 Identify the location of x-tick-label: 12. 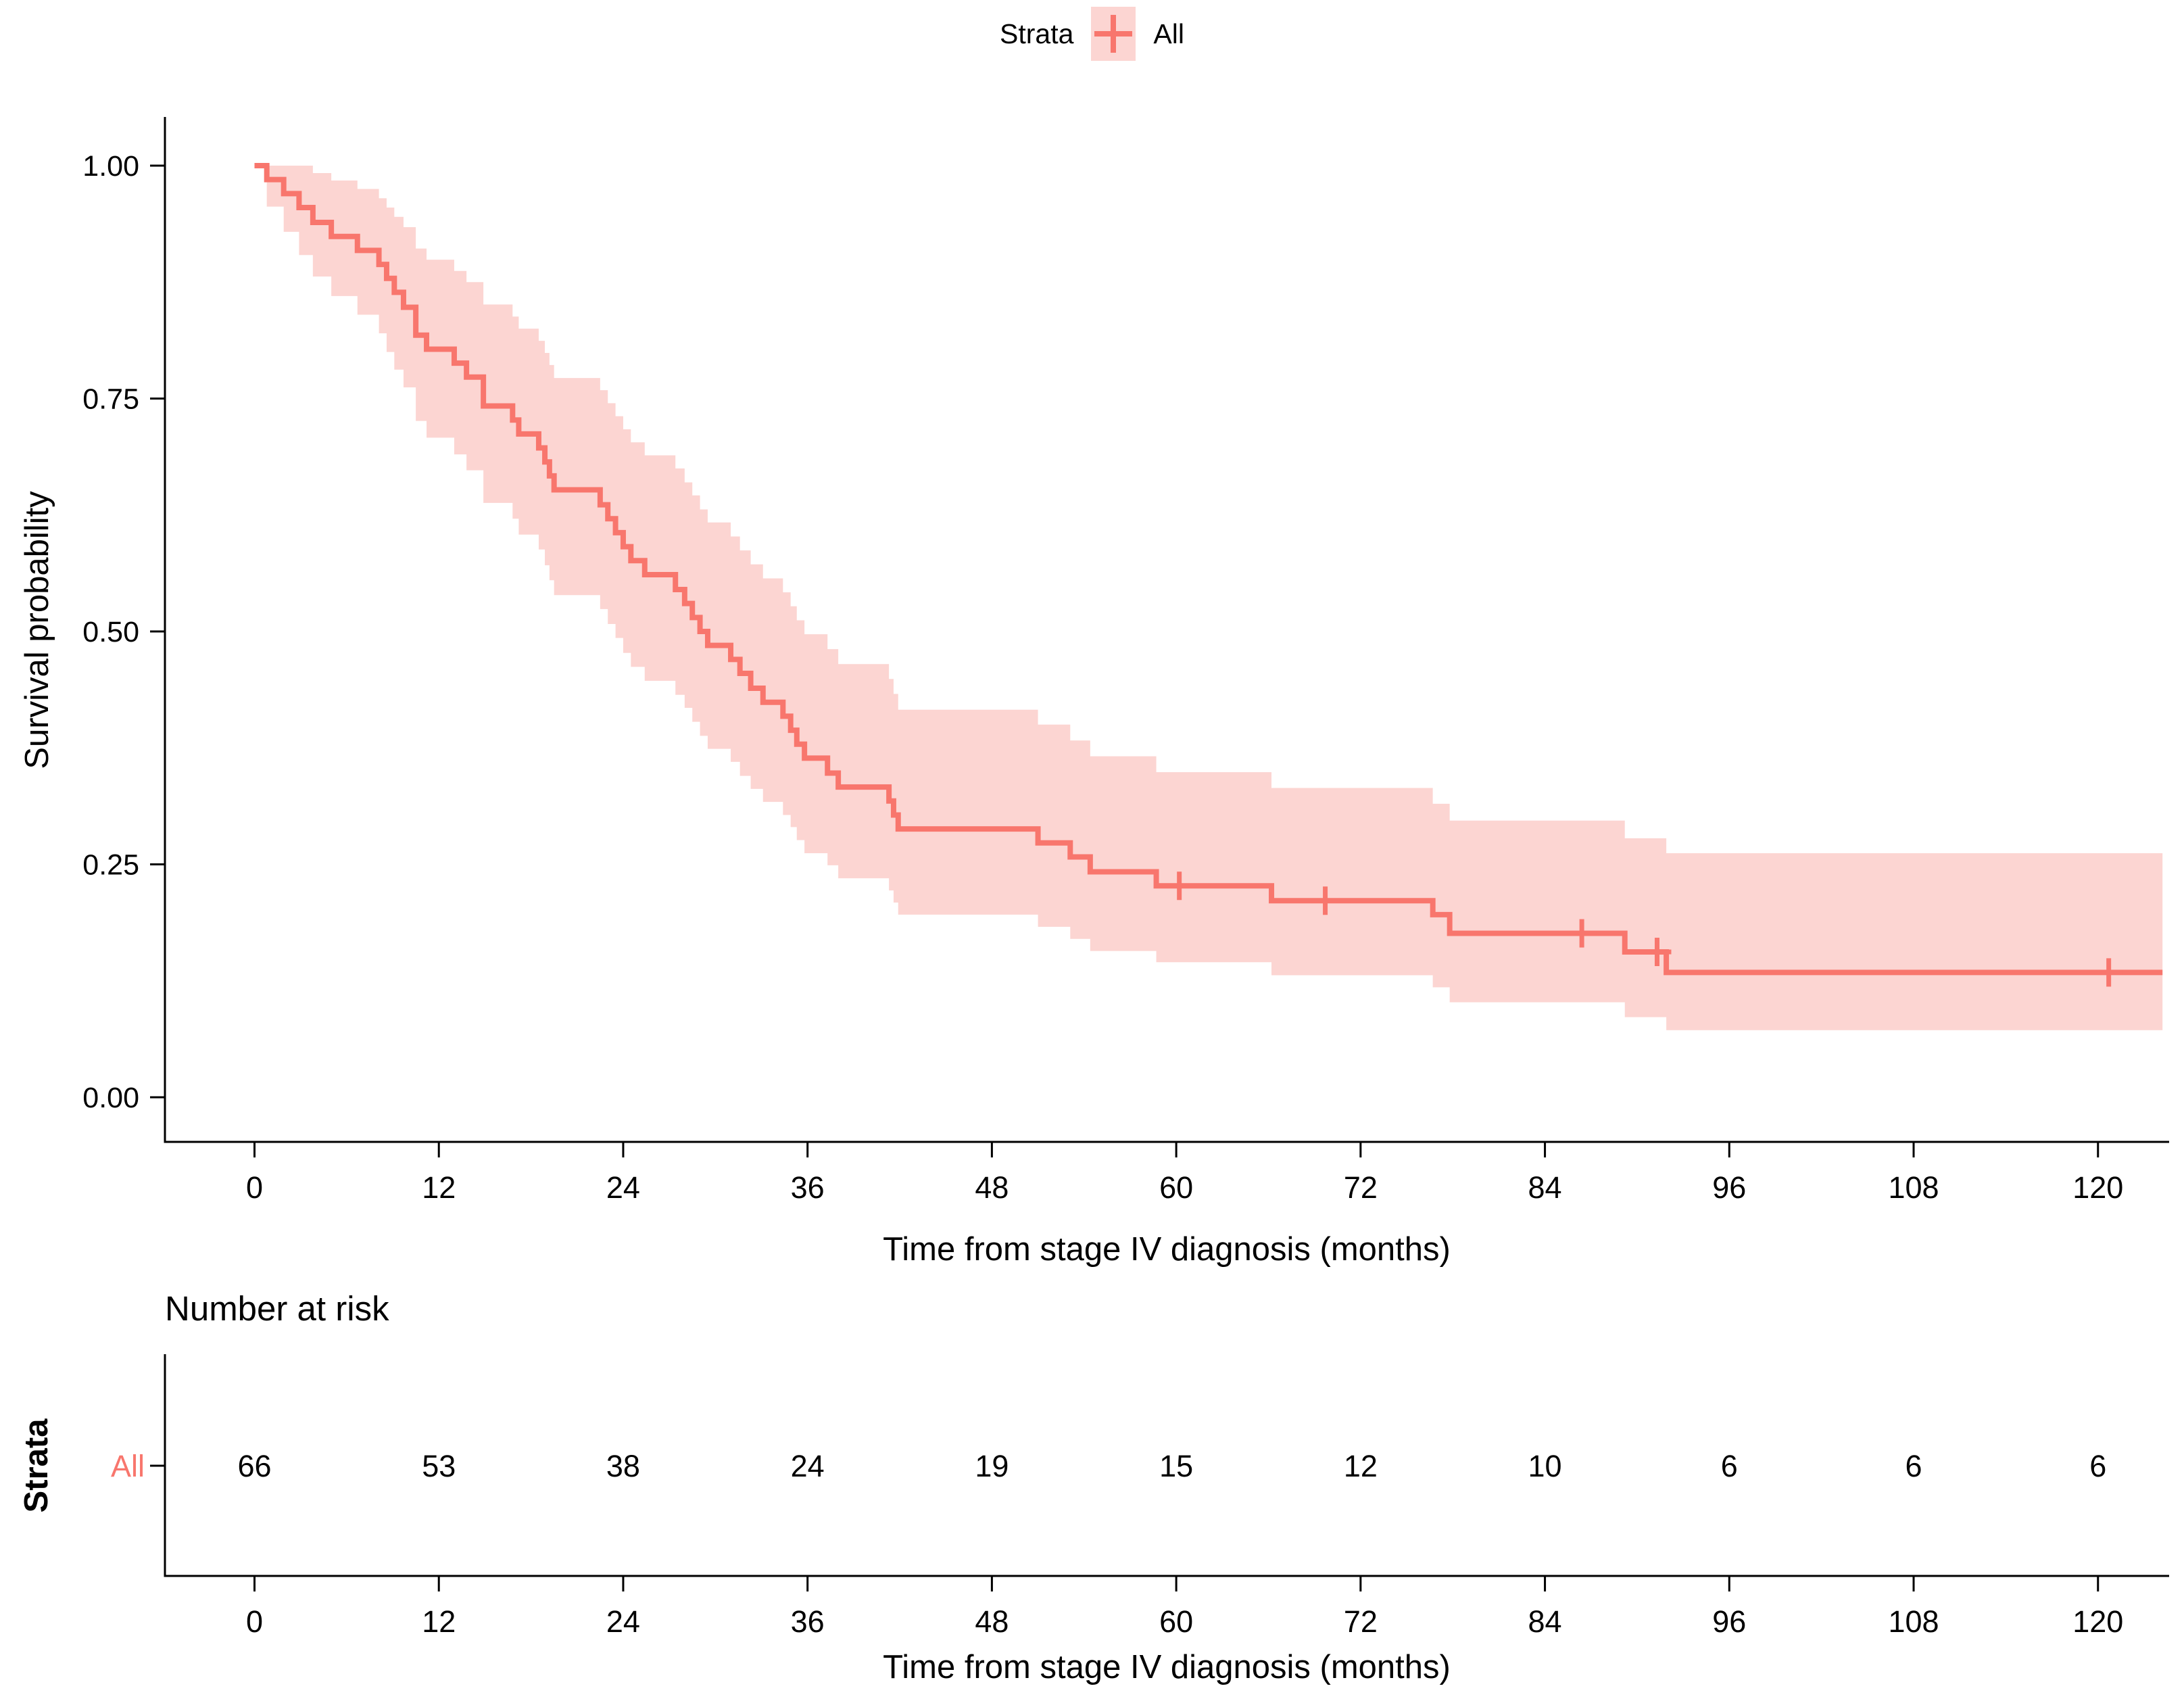
(439, 1187).